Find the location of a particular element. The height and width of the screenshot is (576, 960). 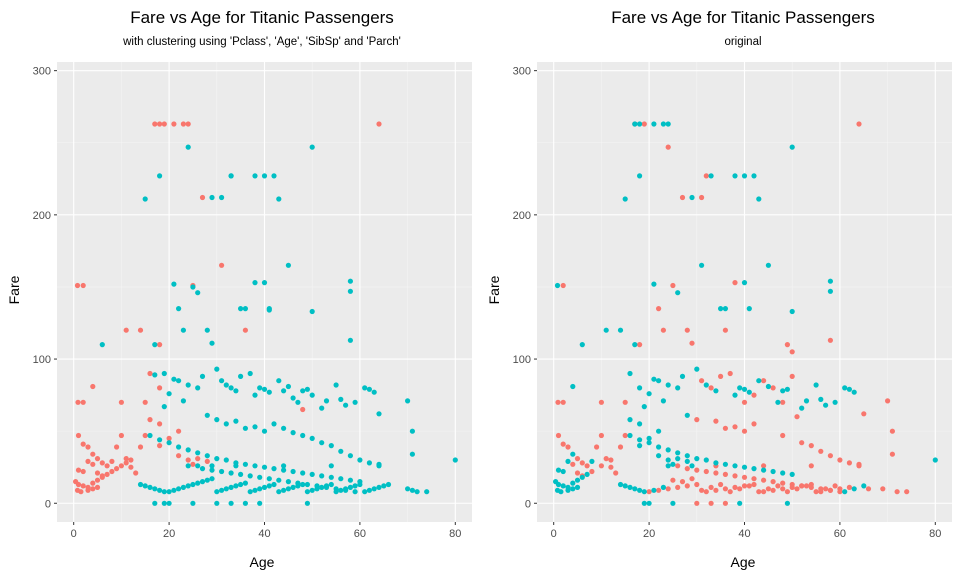

x-tick-label: 60 is located at coordinates (360, 534).